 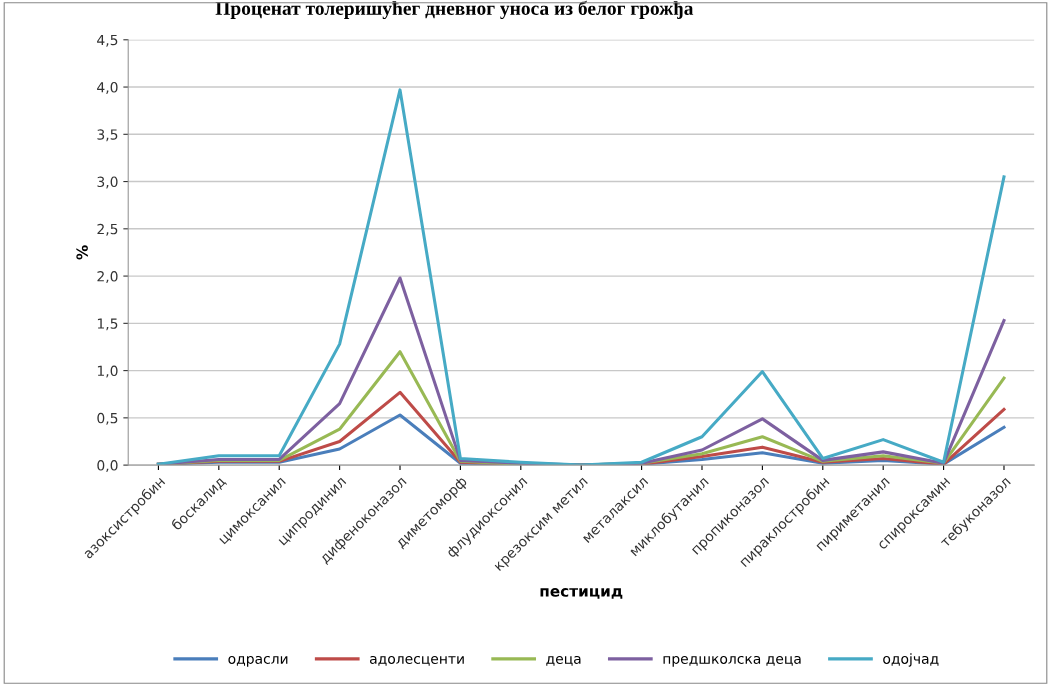 What do you see at coordinates (732, 661) in the screenshot?
I see `legend-label: предшколска деца` at bounding box center [732, 661].